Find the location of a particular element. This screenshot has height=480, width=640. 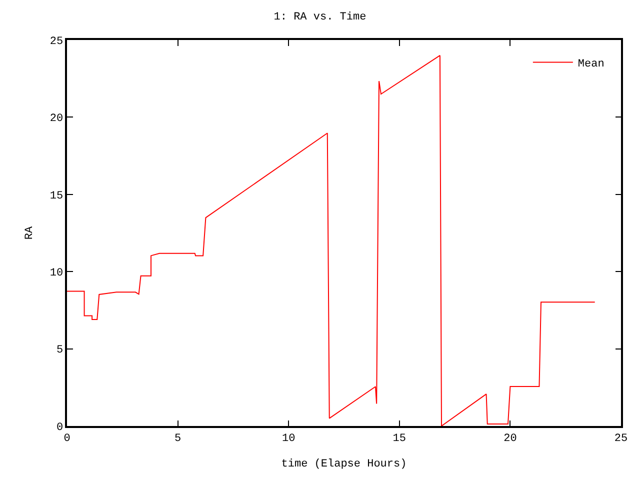

x-tick-label: 10 is located at coordinates (289, 438).